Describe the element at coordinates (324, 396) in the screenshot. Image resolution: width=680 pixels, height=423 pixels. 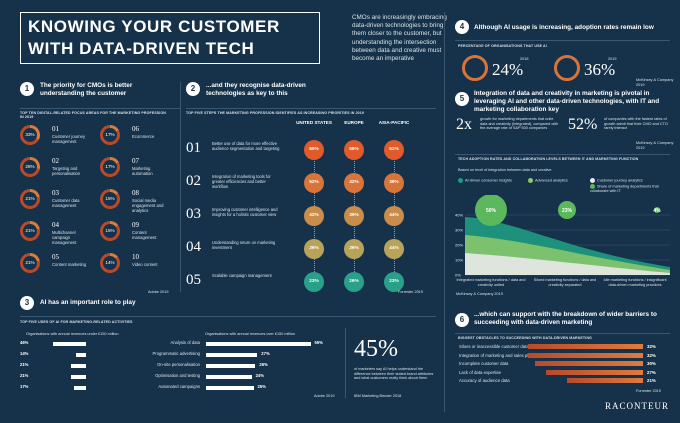
I see `section-3-source: Adobe 2019` at that location.